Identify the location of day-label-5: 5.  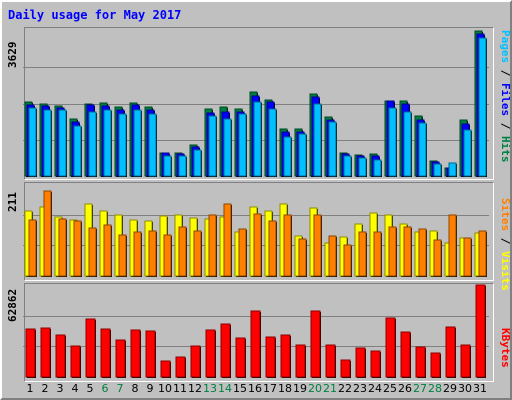
(90, 388).